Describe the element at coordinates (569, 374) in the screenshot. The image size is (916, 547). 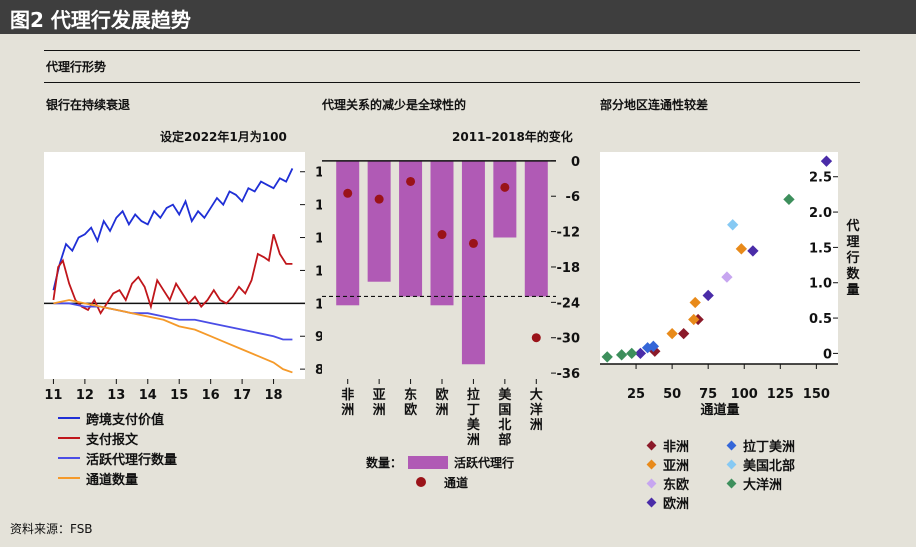
I see `y-tick-label: -36` at that location.